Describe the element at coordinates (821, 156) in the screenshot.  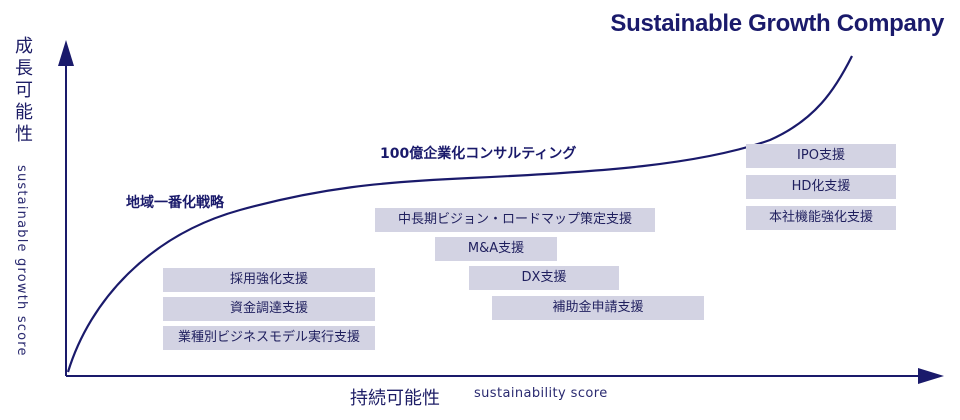
I see `service-box: IPO支援` at that location.